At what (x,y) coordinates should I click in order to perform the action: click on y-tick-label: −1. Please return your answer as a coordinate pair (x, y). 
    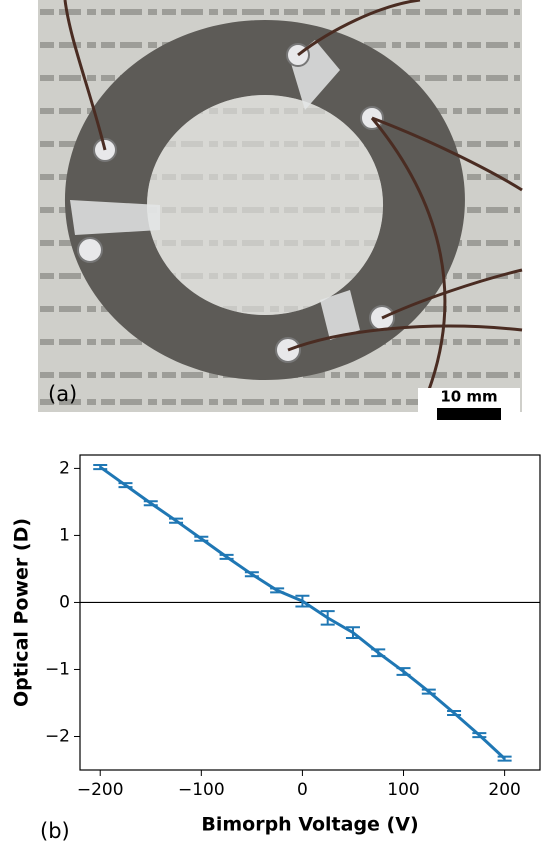
    Looking at the image, I should click on (57, 669).